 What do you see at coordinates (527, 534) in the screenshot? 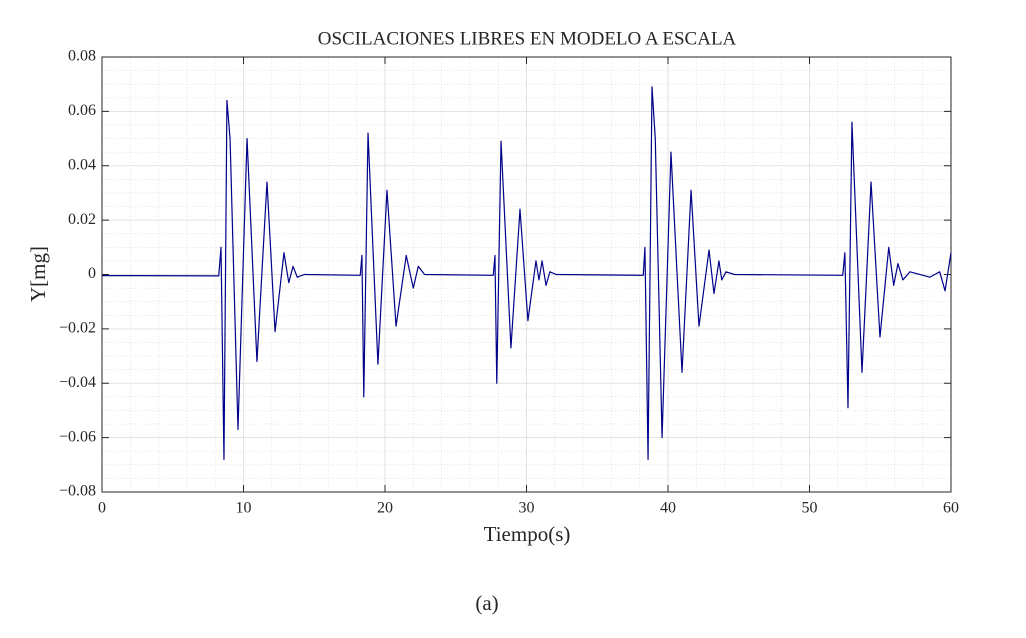
I see `x-axis-label: Tiempo(s)` at bounding box center [527, 534].